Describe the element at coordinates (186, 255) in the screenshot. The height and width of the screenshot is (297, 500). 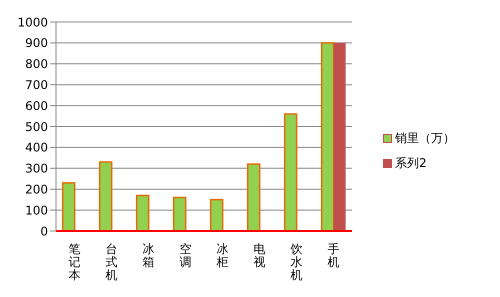
I see `x-tick-label: 空调` at that location.